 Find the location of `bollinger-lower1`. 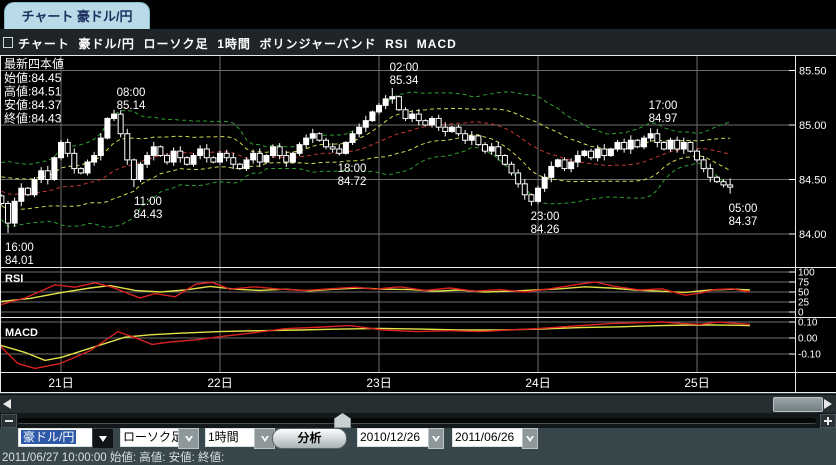

bollinger-lower1 is located at coordinates (366, 172).